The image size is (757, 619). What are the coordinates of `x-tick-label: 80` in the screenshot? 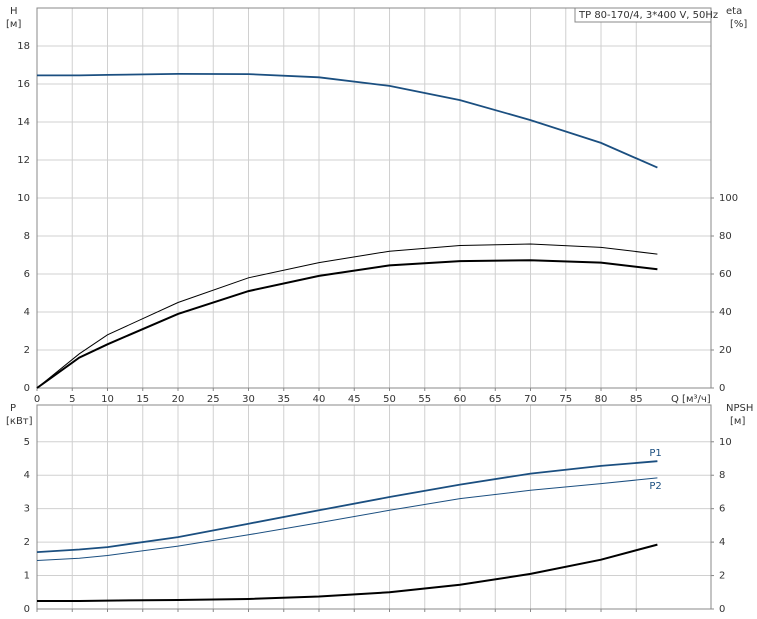 It's located at (601, 399).